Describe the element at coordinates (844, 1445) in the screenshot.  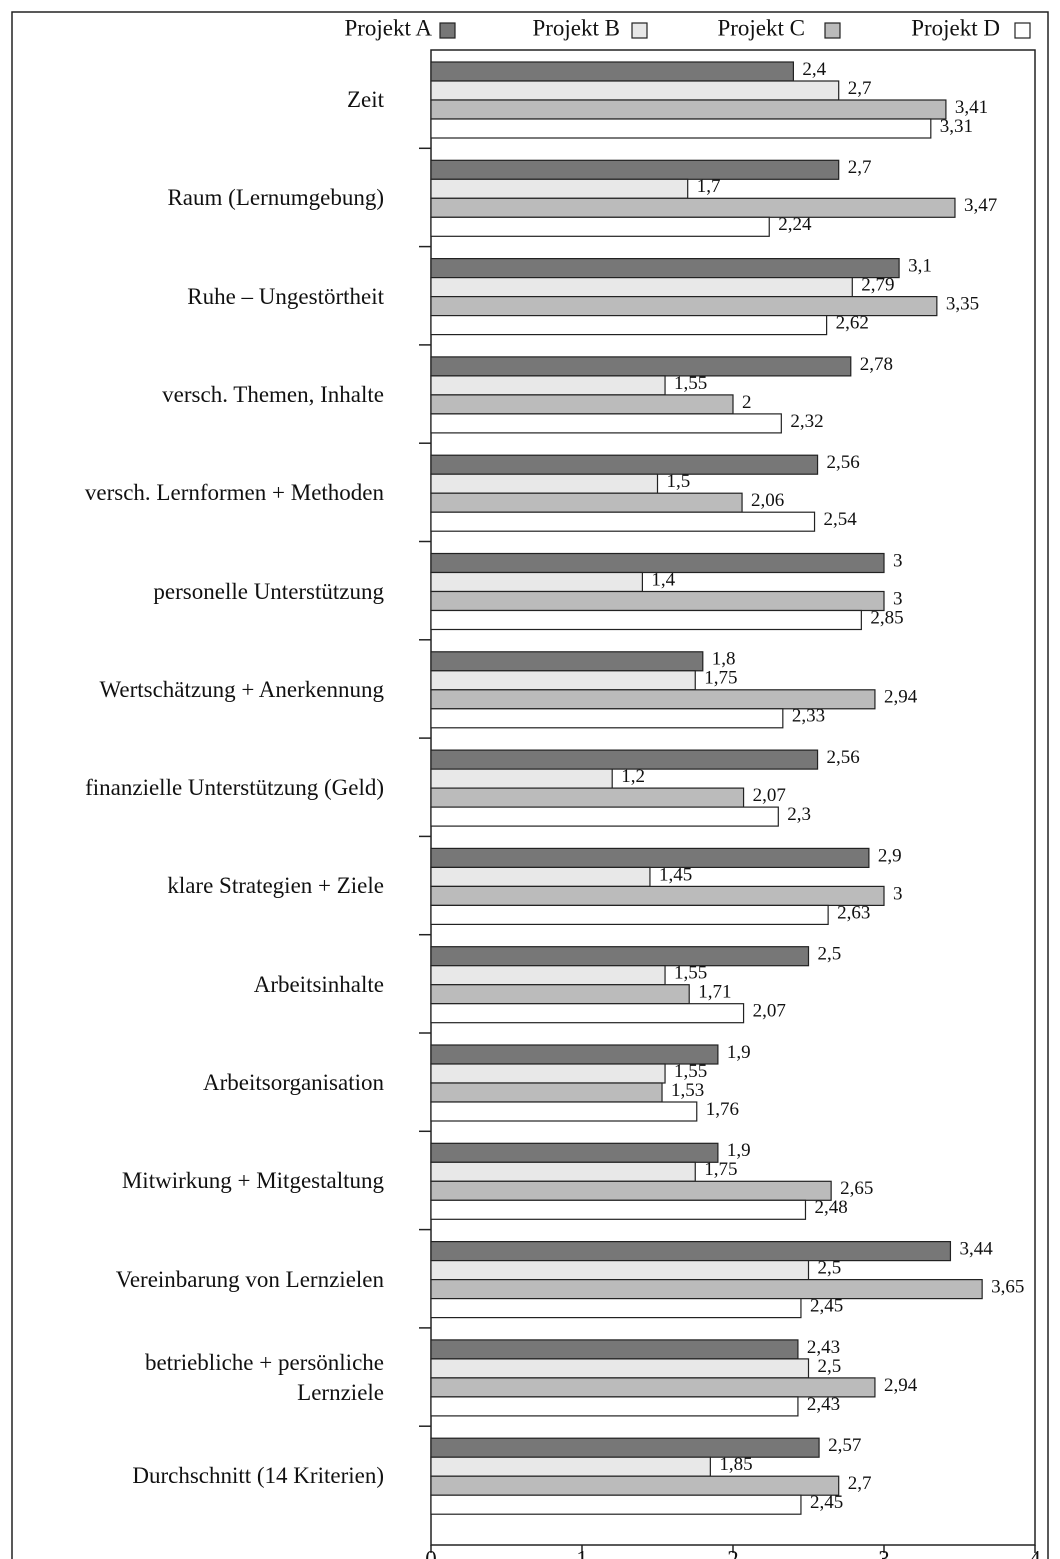
I see `value-label: 2,57` at that location.